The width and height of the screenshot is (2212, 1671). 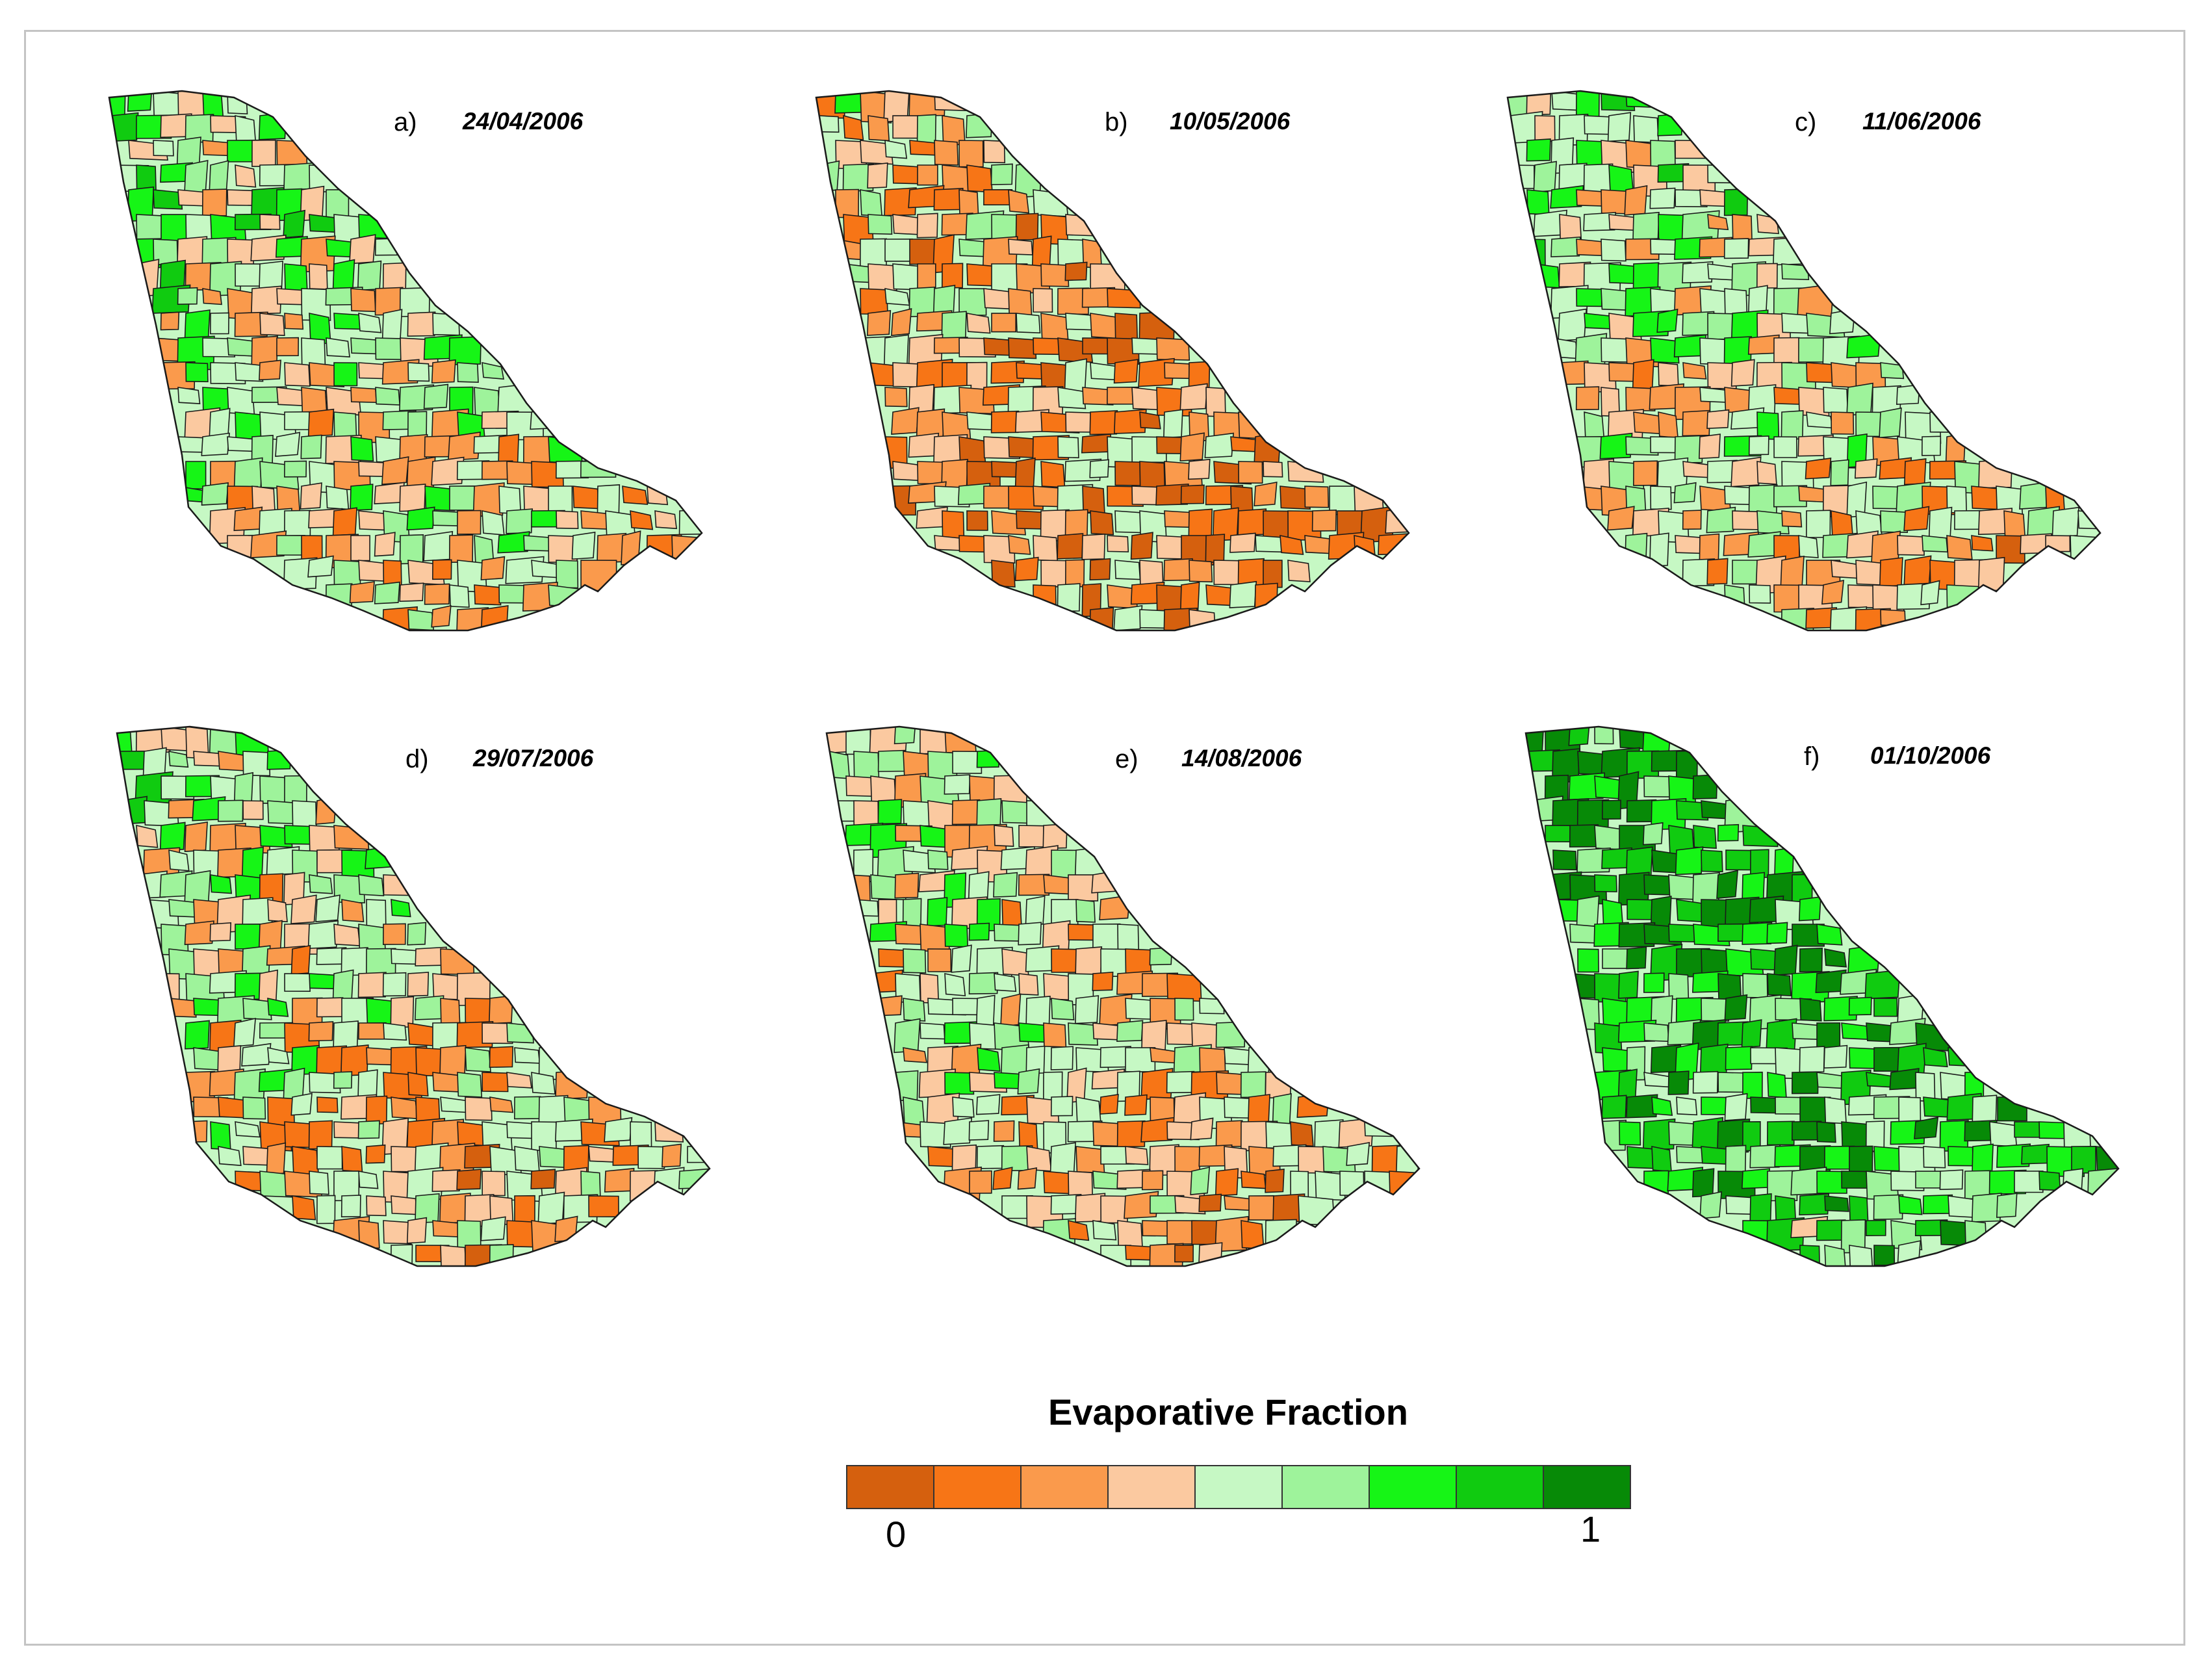 What do you see at coordinates (1590, 1529) in the screenshot?
I see `legend-max-label: 1` at bounding box center [1590, 1529].